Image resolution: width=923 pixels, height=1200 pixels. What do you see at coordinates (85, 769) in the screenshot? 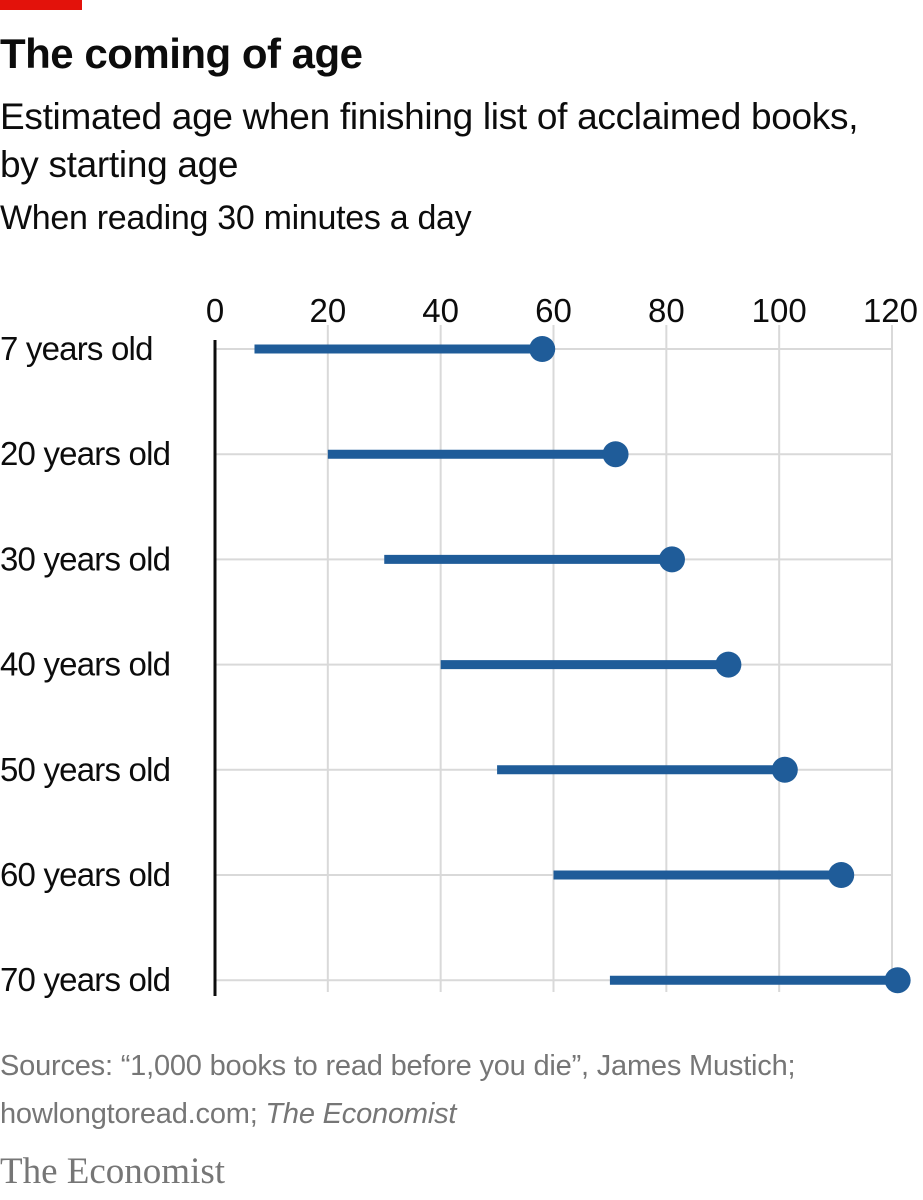
I see `category-label: 50 years old` at bounding box center [85, 769].